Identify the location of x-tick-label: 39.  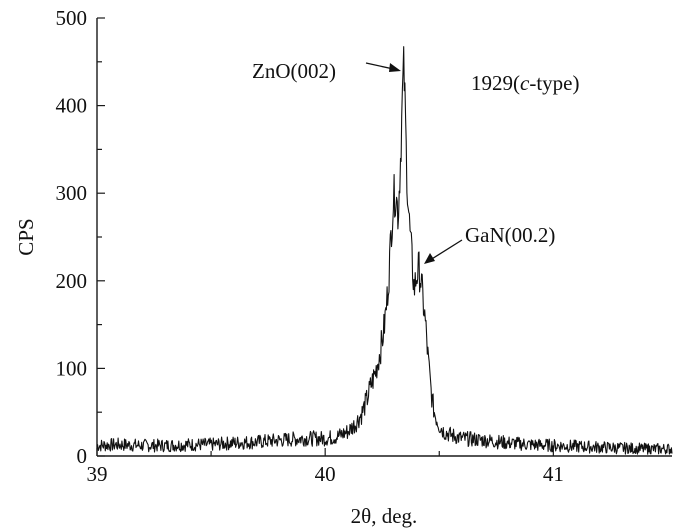
(97, 474).